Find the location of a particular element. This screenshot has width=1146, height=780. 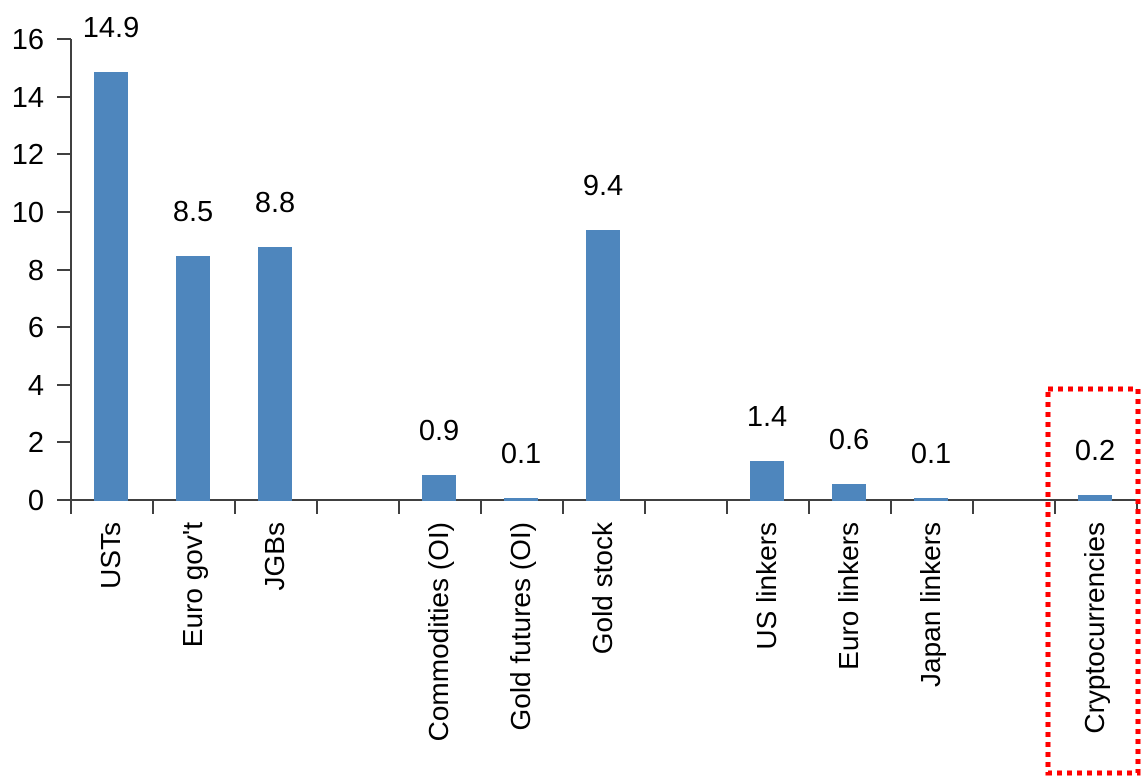

bar-value-label: 8.8 is located at coordinates (275, 203).